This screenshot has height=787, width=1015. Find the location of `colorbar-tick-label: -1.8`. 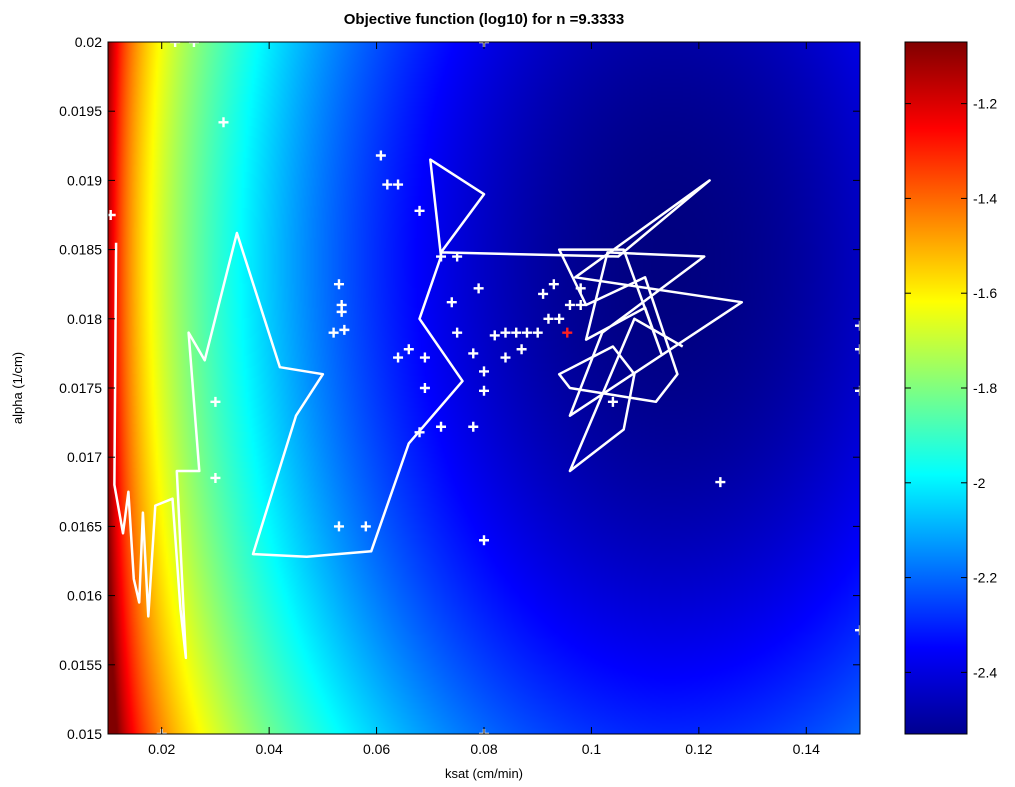

colorbar-tick-label: -1.8 is located at coordinates (985, 388).